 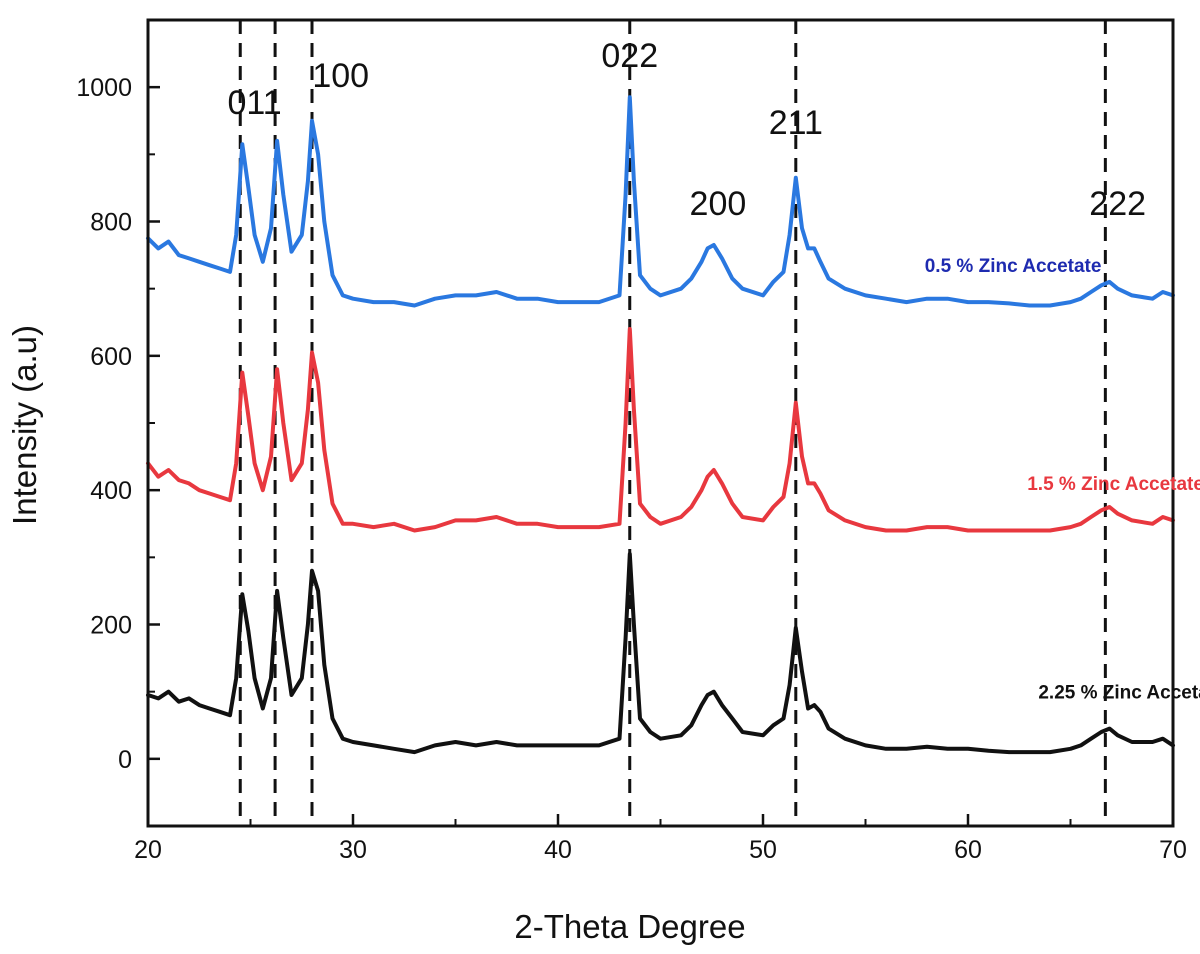 I want to click on peak-label-211: 211, so click(x=796, y=123).